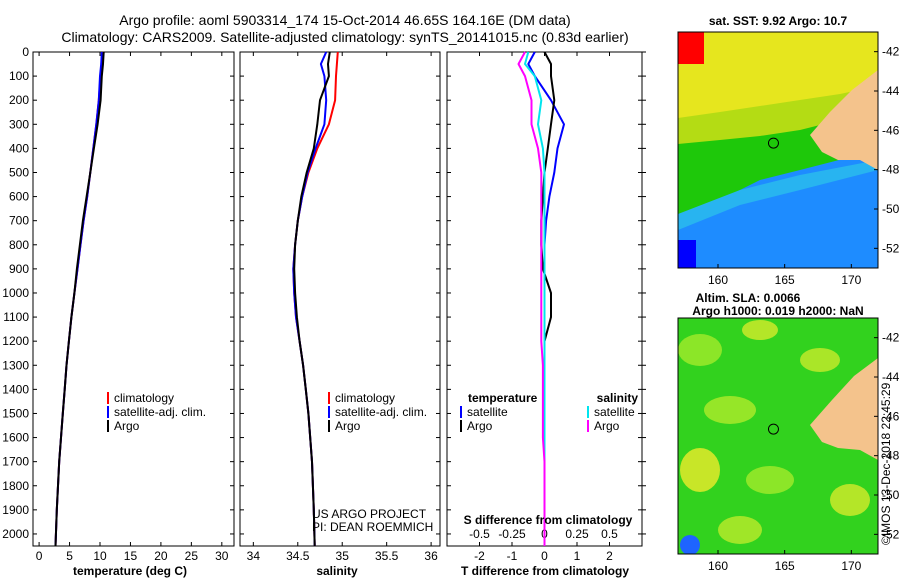 This screenshot has height=580, width=900. Describe the element at coordinates (254, 556) in the screenshot. I see `x-tick-label: 34` at that location.